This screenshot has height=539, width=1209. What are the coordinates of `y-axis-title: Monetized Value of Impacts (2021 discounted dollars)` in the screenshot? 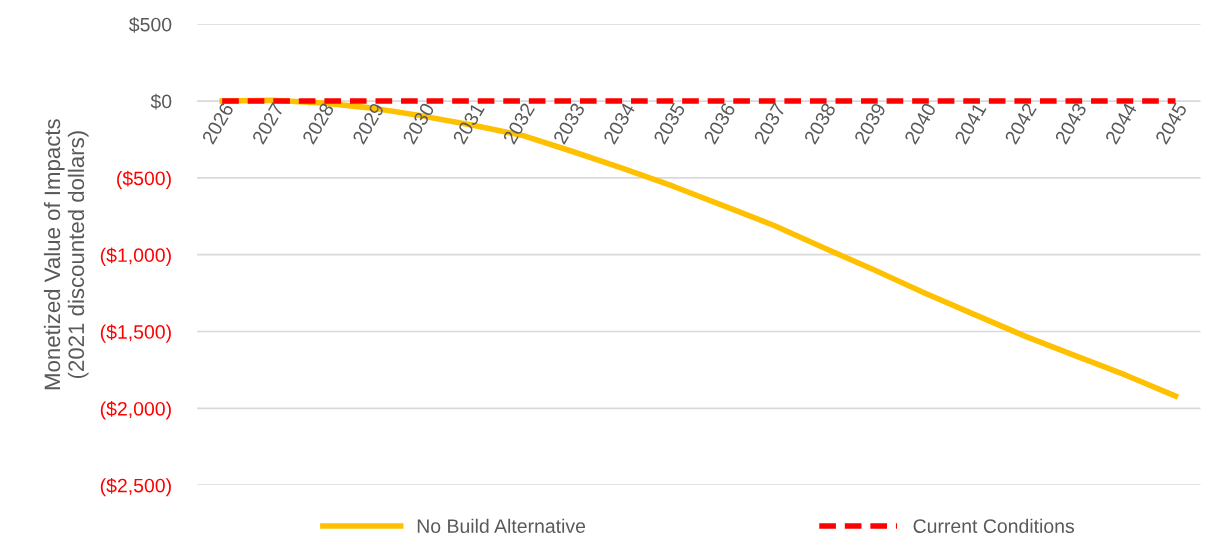 It's located at (66, 254).